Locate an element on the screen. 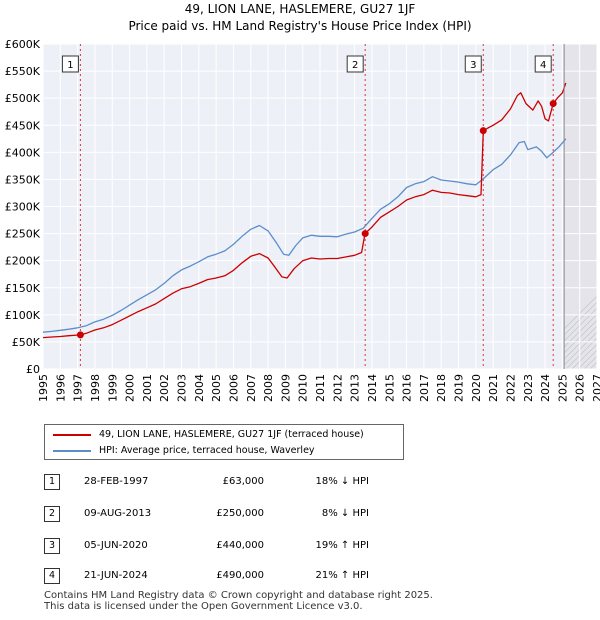 This screenshot has height=620, width=600. transaction-price: £250,000 is located at coordinates (240, 513).